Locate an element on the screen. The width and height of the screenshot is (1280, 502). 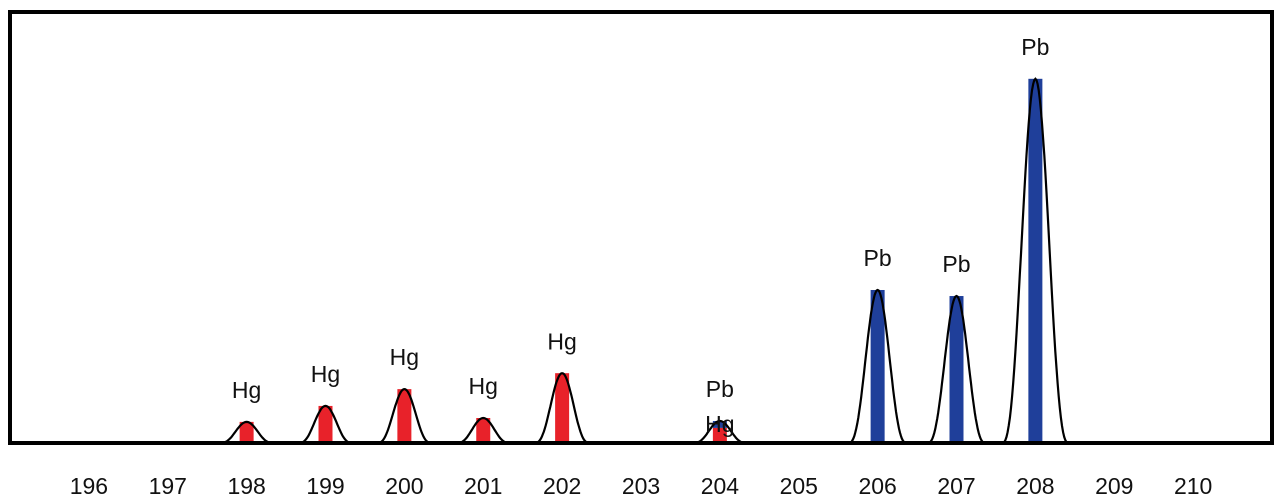
x-tick-label: 197 is located at coordinates (168, 486).